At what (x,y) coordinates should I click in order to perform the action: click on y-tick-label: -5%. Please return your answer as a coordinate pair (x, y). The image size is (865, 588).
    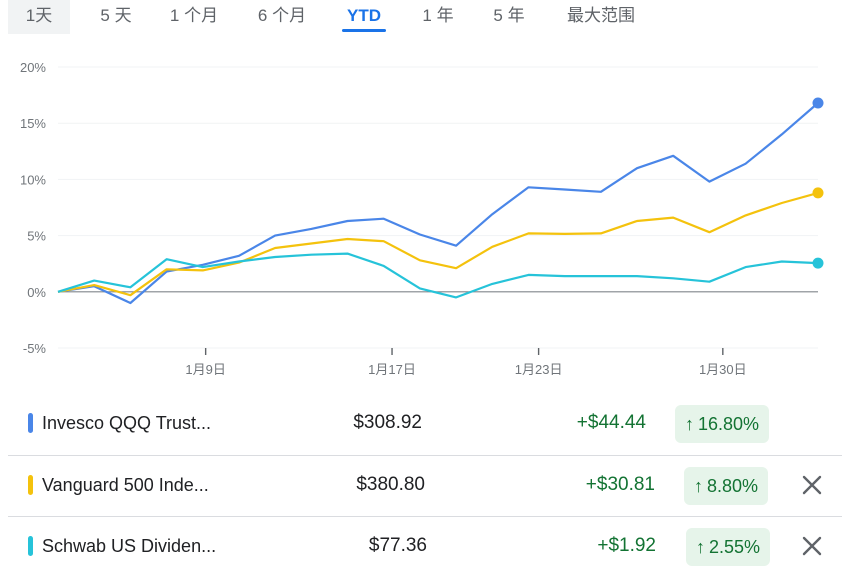
    Looking at the image, I should click on (35, 348).